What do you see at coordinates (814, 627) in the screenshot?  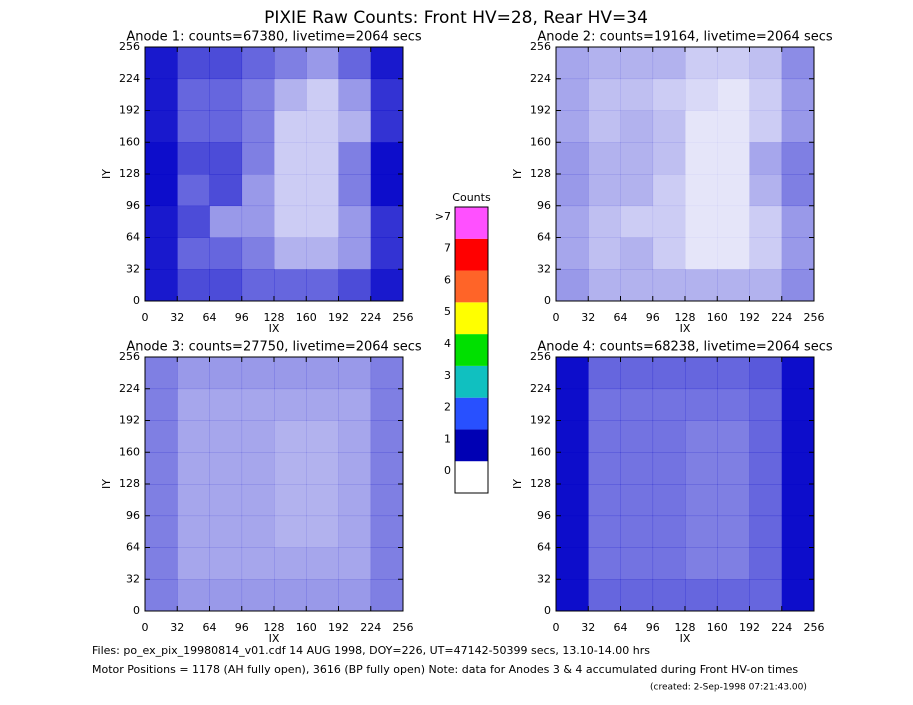 I see `x-tick-label: 256` at bounding box center [814, 627].